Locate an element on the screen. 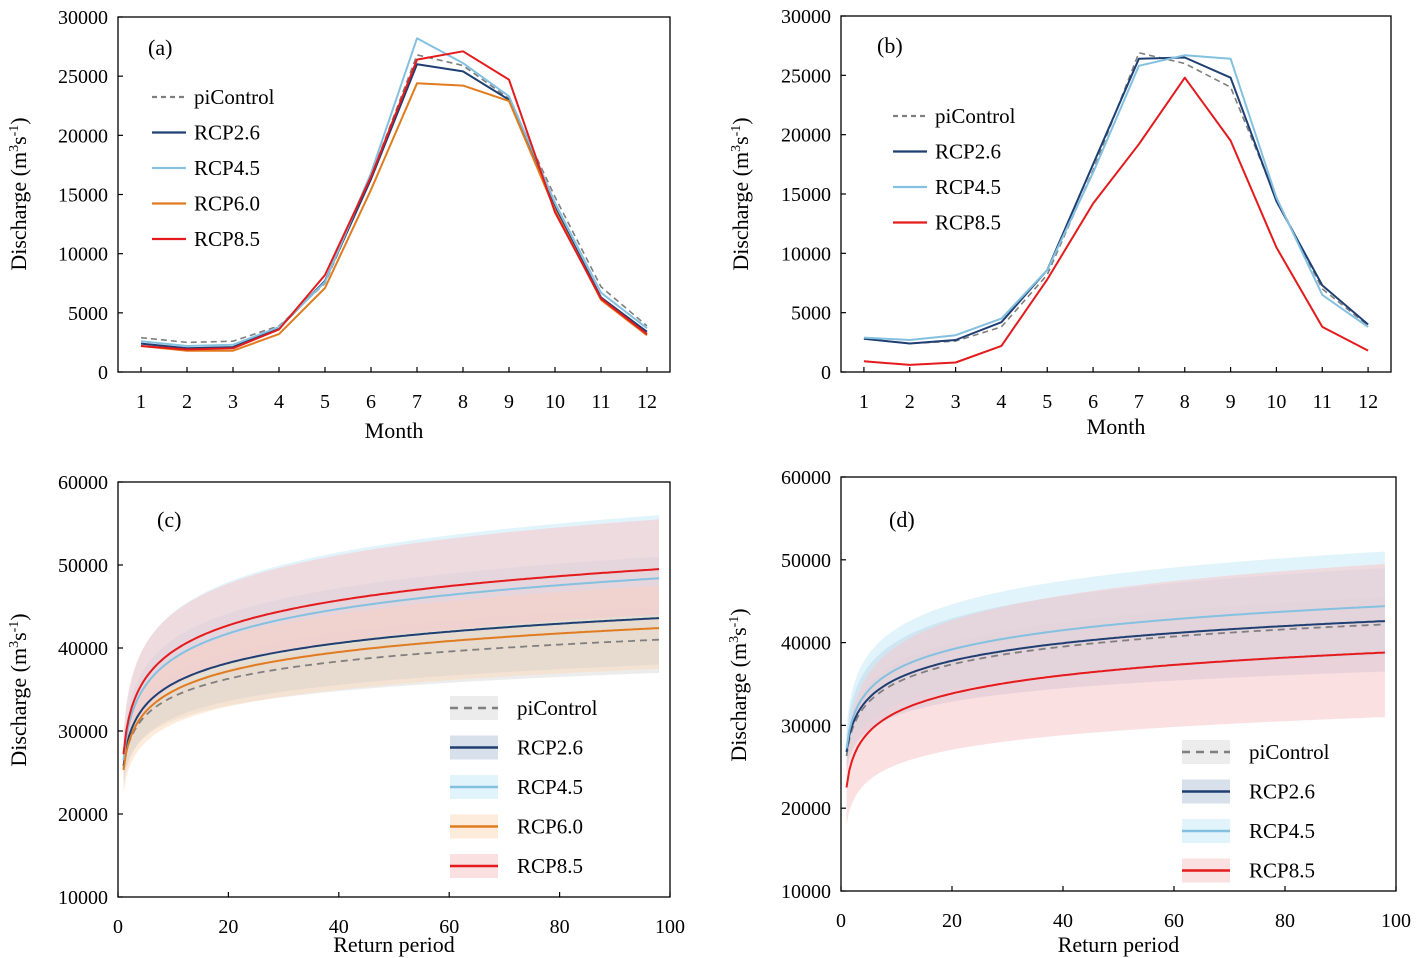  x-tick-label: 0 is located at coordinates (118, 927).